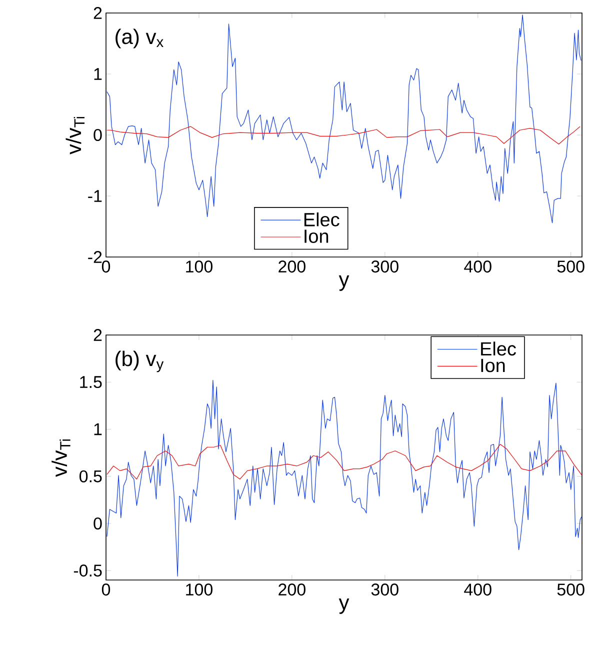  I want to click on annotation: (a) v$_{x}$, so click(140, 38).